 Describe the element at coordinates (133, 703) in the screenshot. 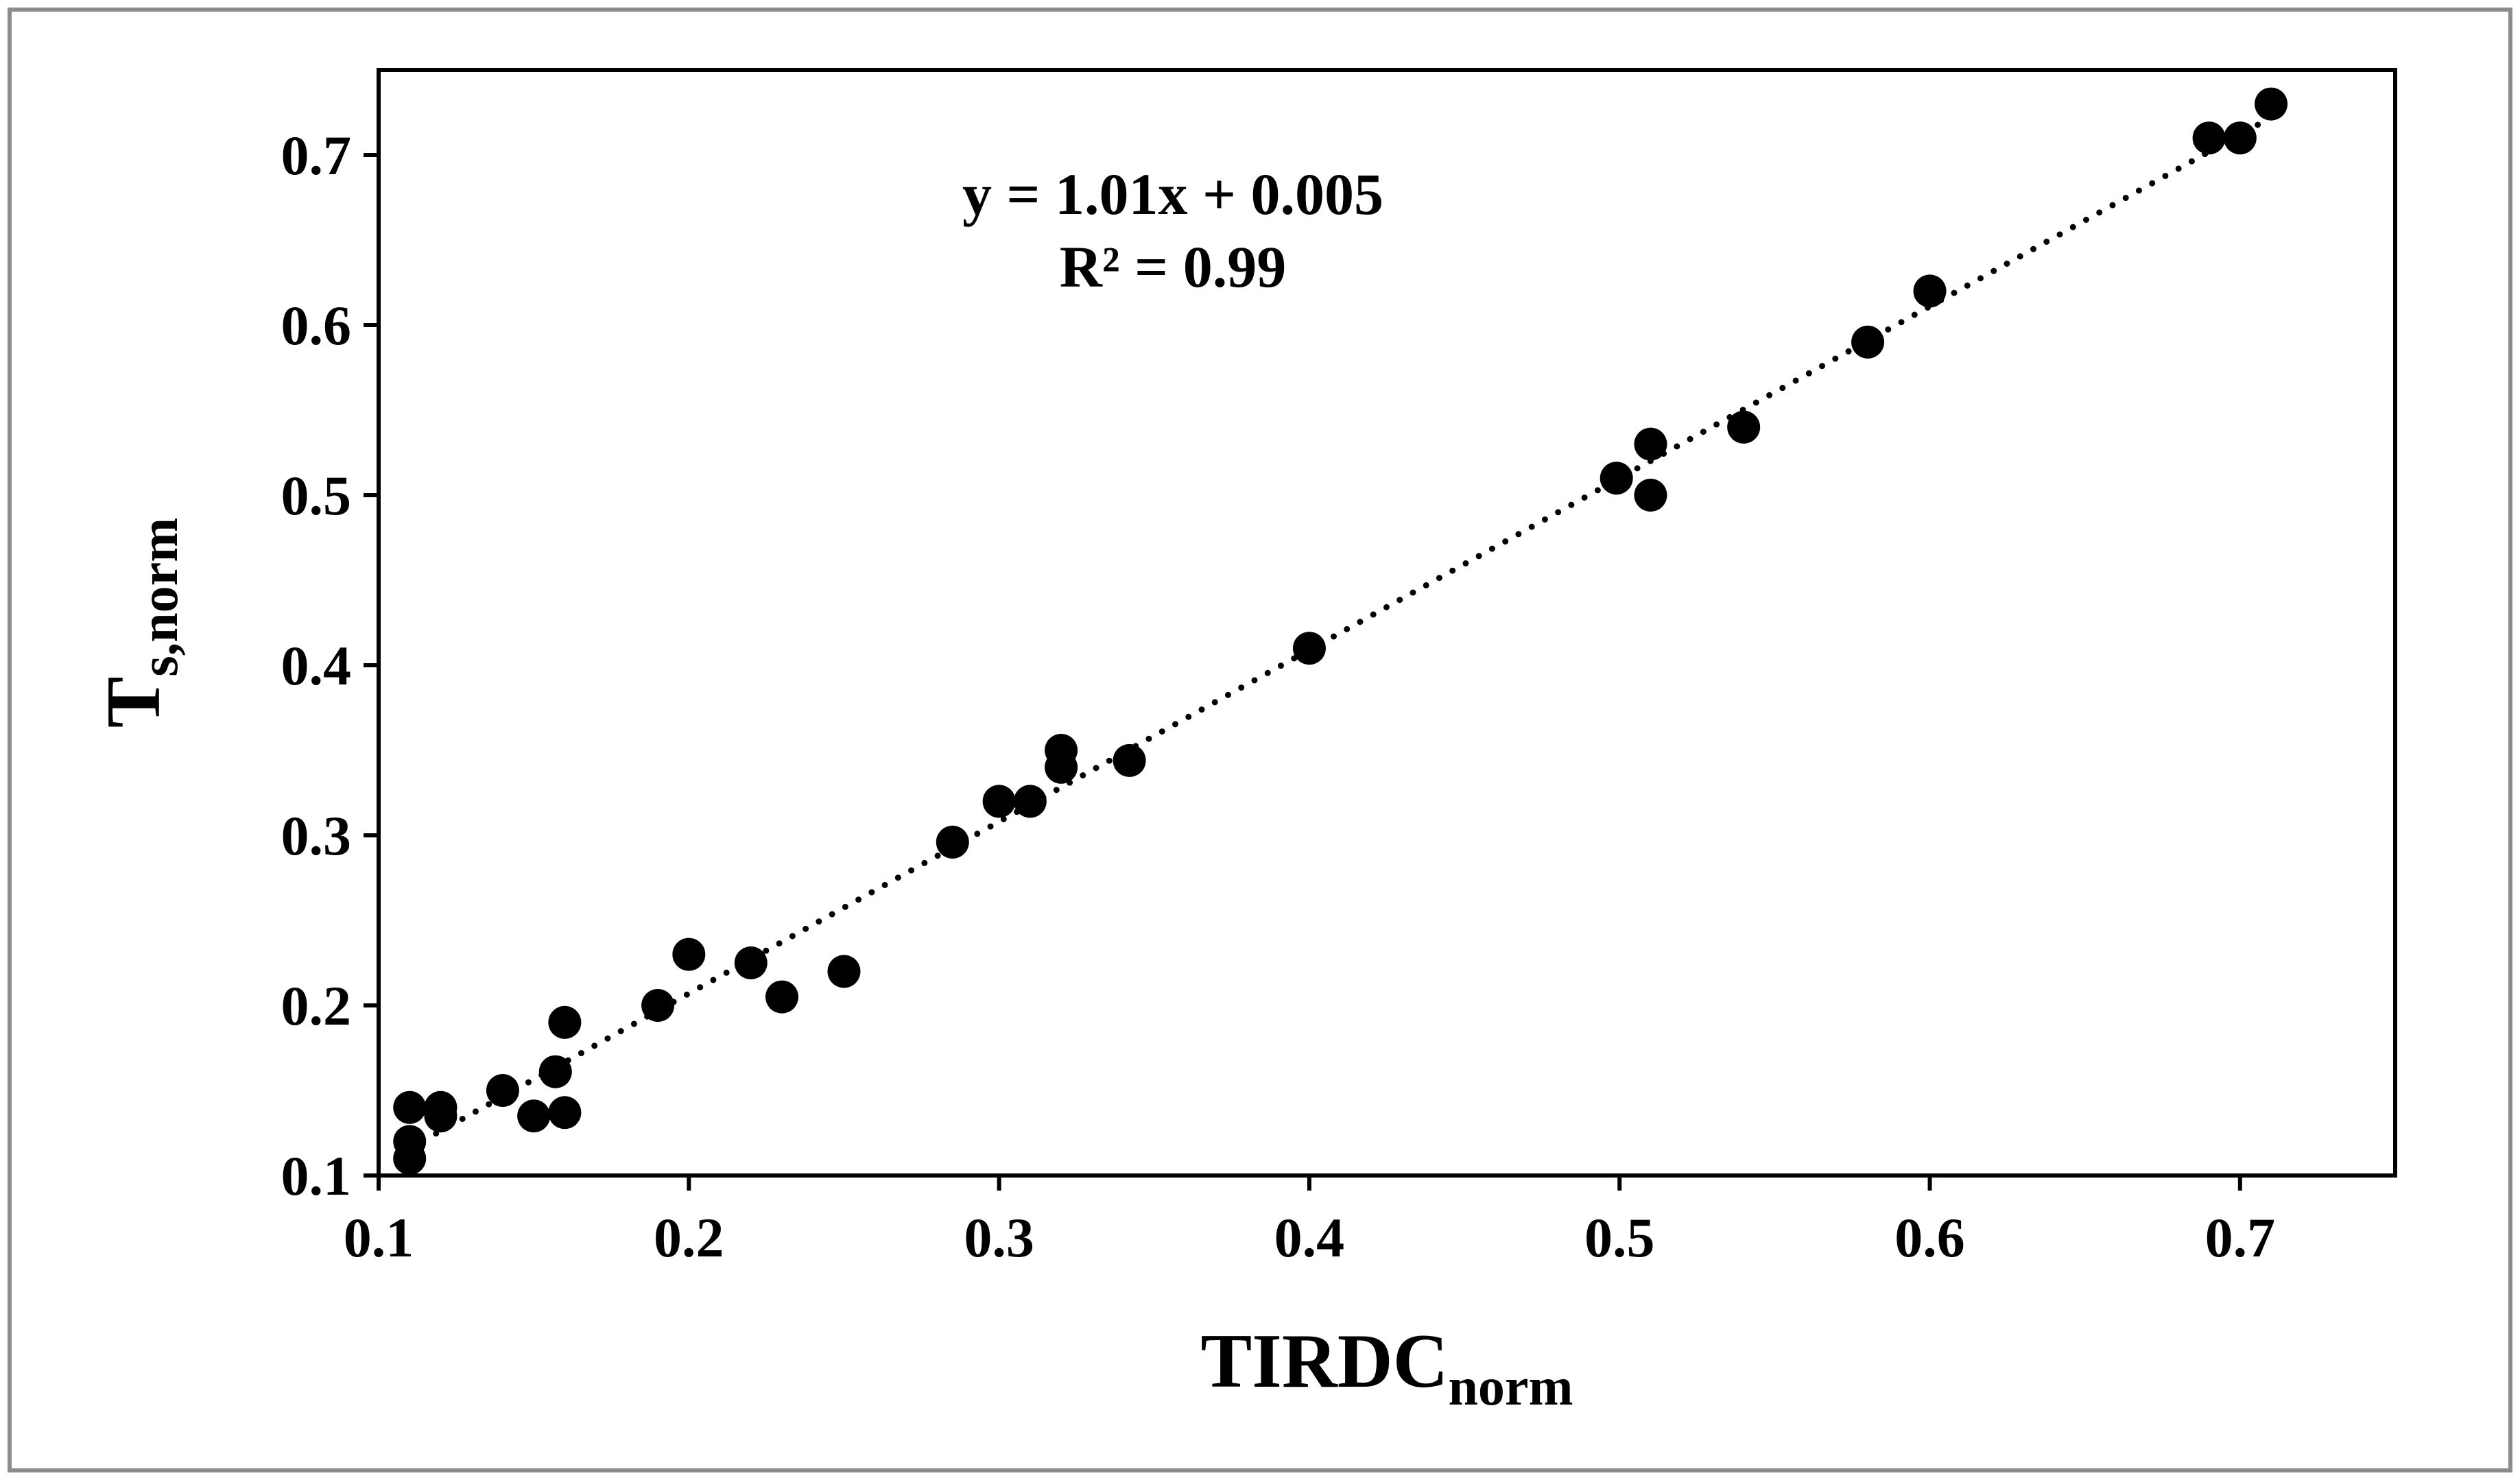

I see `y-axis-title-main: T` at that location.